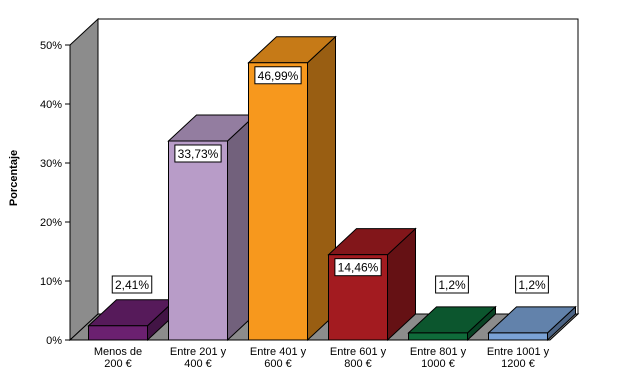 The width and height of the screenshot is (619, 375). I want to click on y-tick-label: 20%, so click(51, 223).